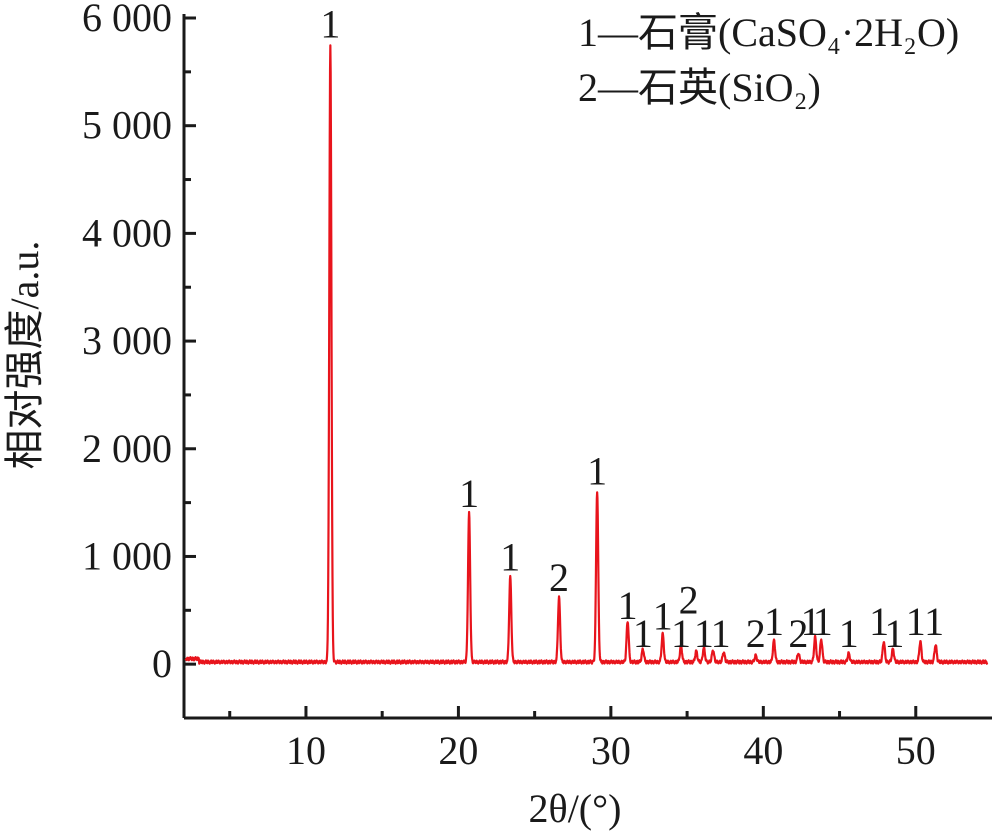 This screenshot has height=833, width=1000. Describe the element at coordinates (582, 739) in the screenshot. I see `x-ticks: 10 20 30 40 50` at that location.